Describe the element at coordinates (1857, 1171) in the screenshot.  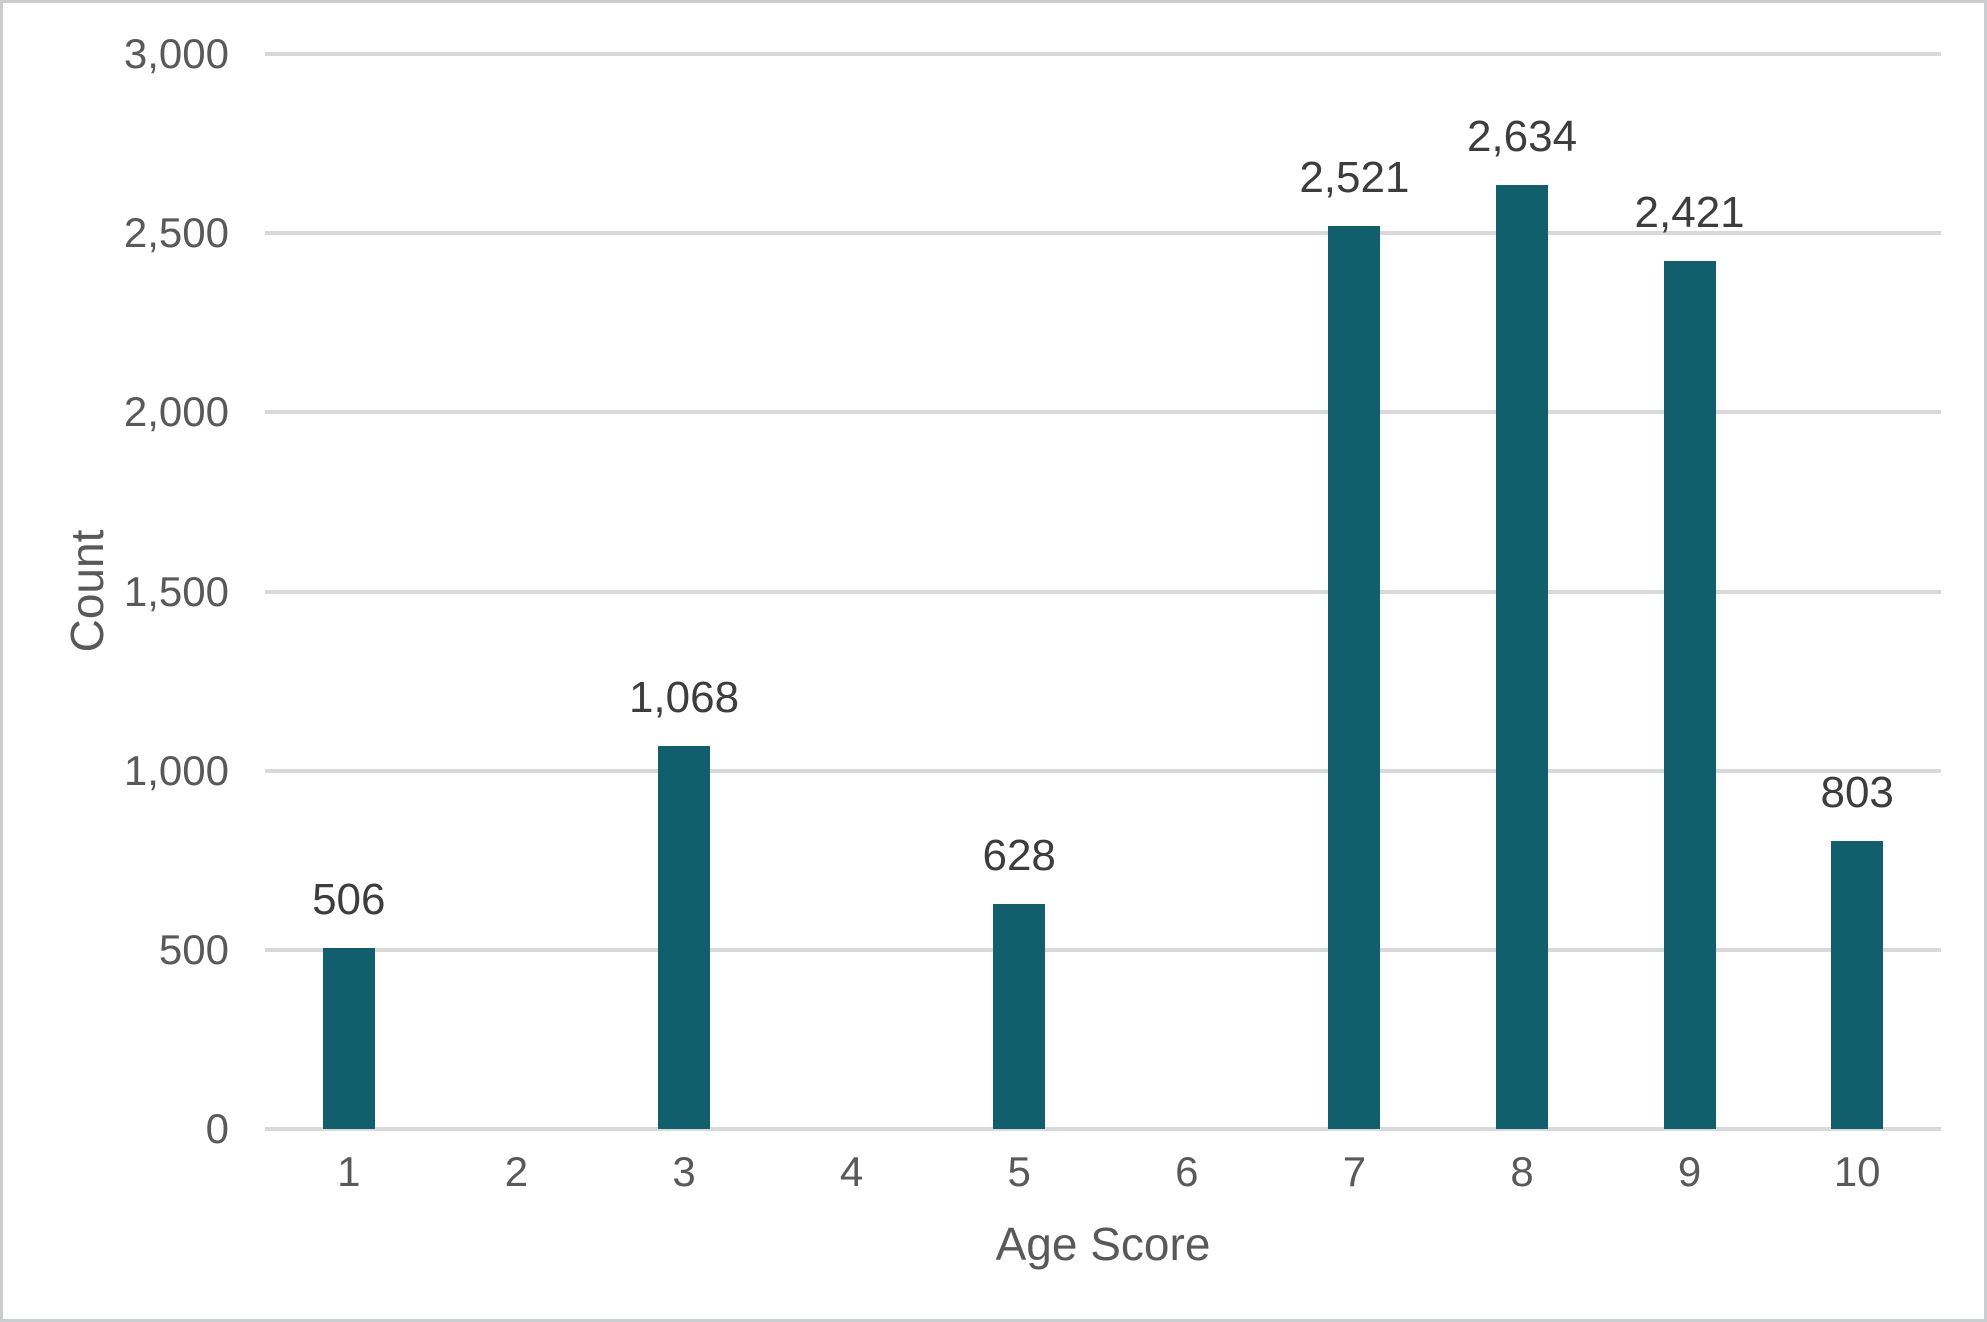
I see `x-tick-label: 10` at that location.